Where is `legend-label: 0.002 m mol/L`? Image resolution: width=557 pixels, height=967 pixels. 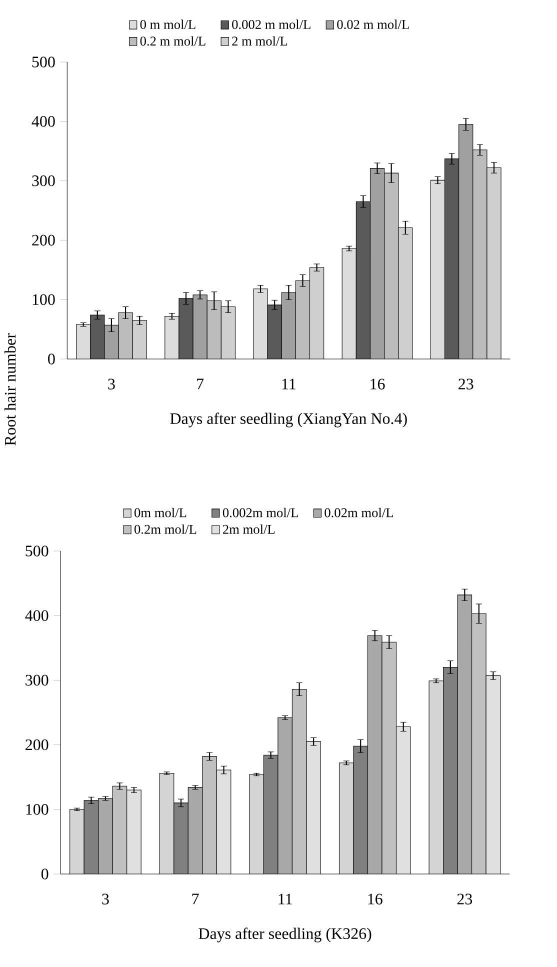
legend-label: 0.002 m mol/L is located at coordinates (271, 25).